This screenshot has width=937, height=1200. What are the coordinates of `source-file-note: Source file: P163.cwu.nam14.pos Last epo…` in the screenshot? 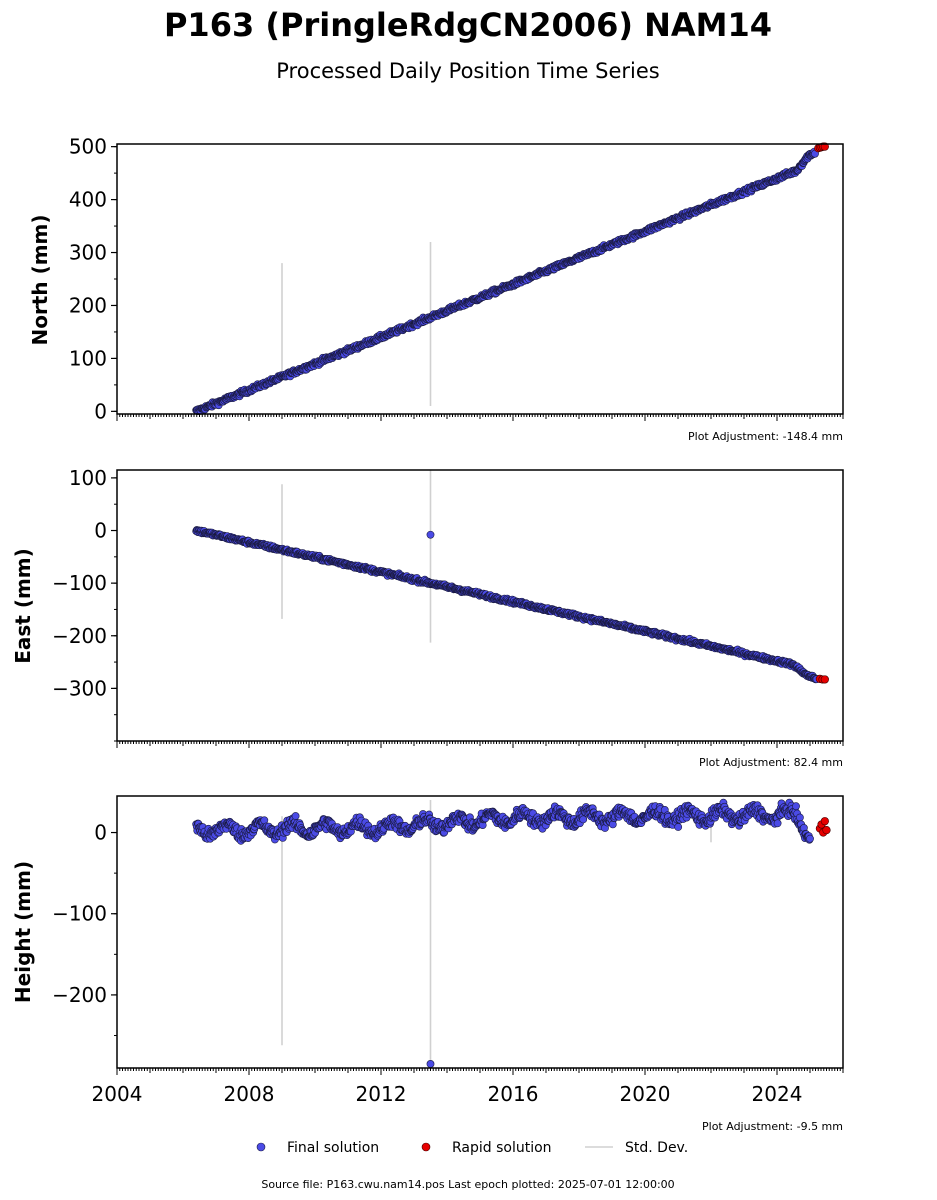 It's located at (467, 1184).